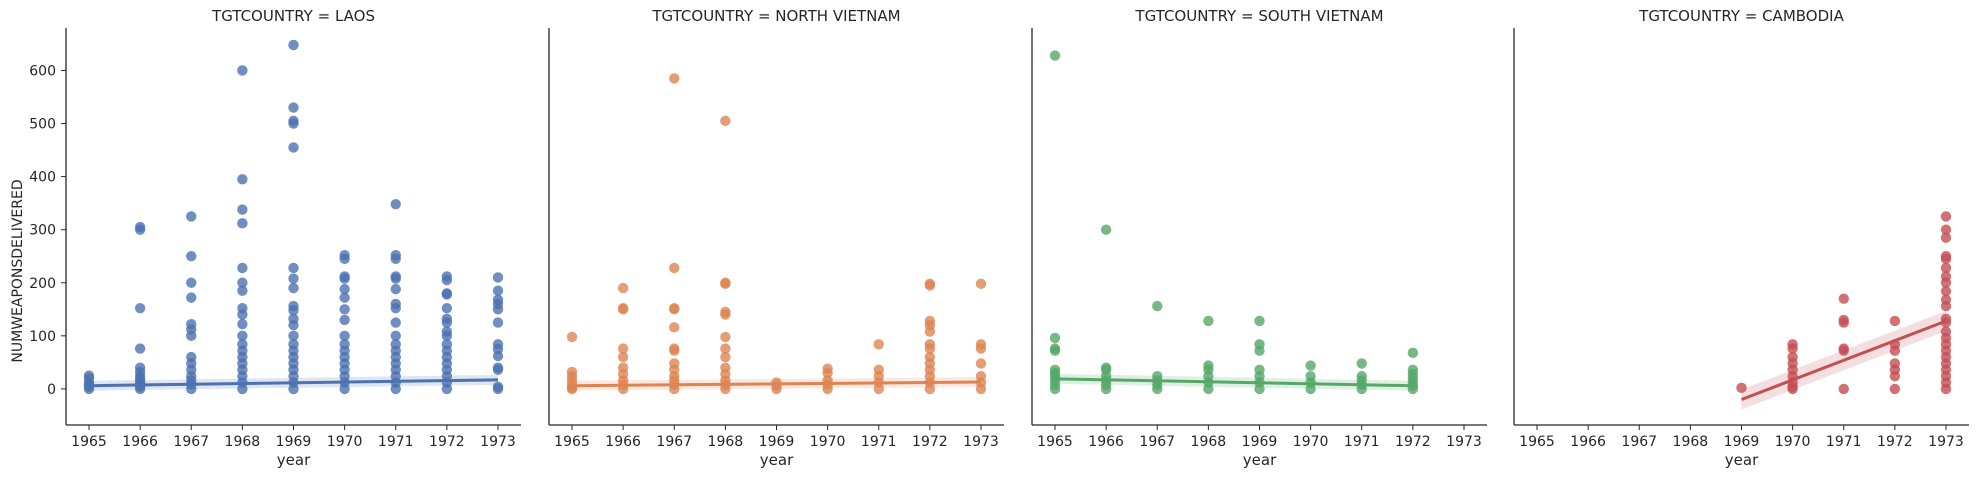 Image resolution: width=1984 pixels, height=484 pixels. I want to click on y-tick-label: 600, so click(42, 71).